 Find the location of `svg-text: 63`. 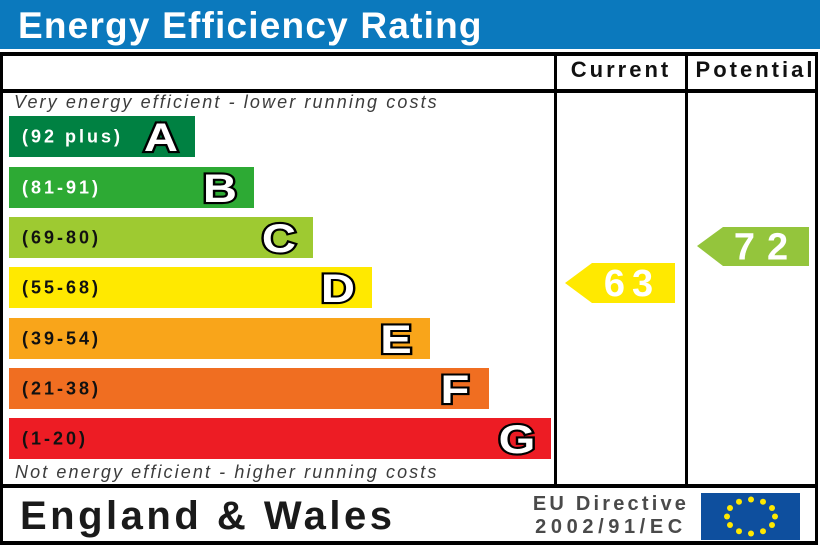

svg-text: 63 is located at coordinates (632, 284).